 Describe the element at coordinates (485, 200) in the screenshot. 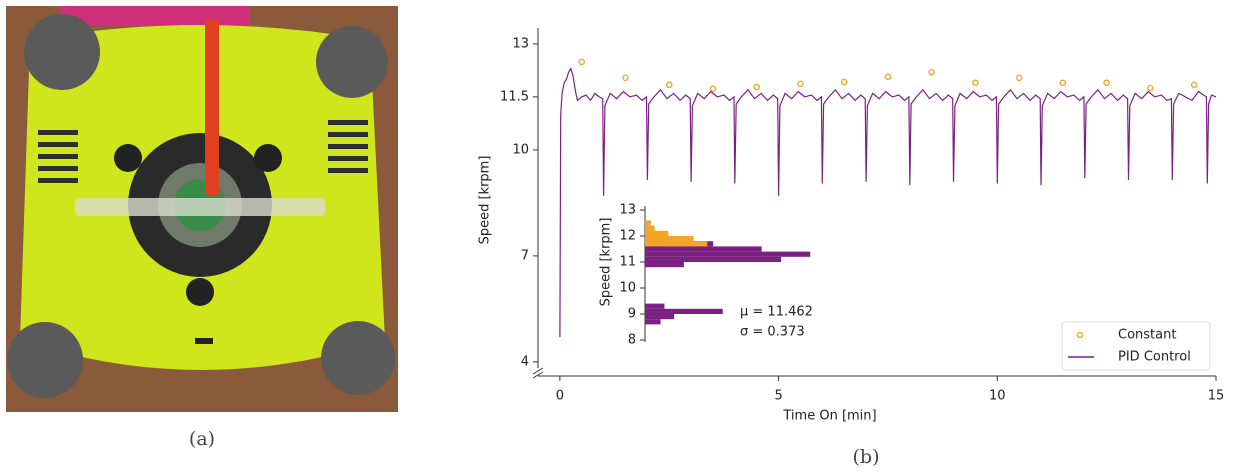

I see `y-axis-label: Speed [krpm]` at that location.